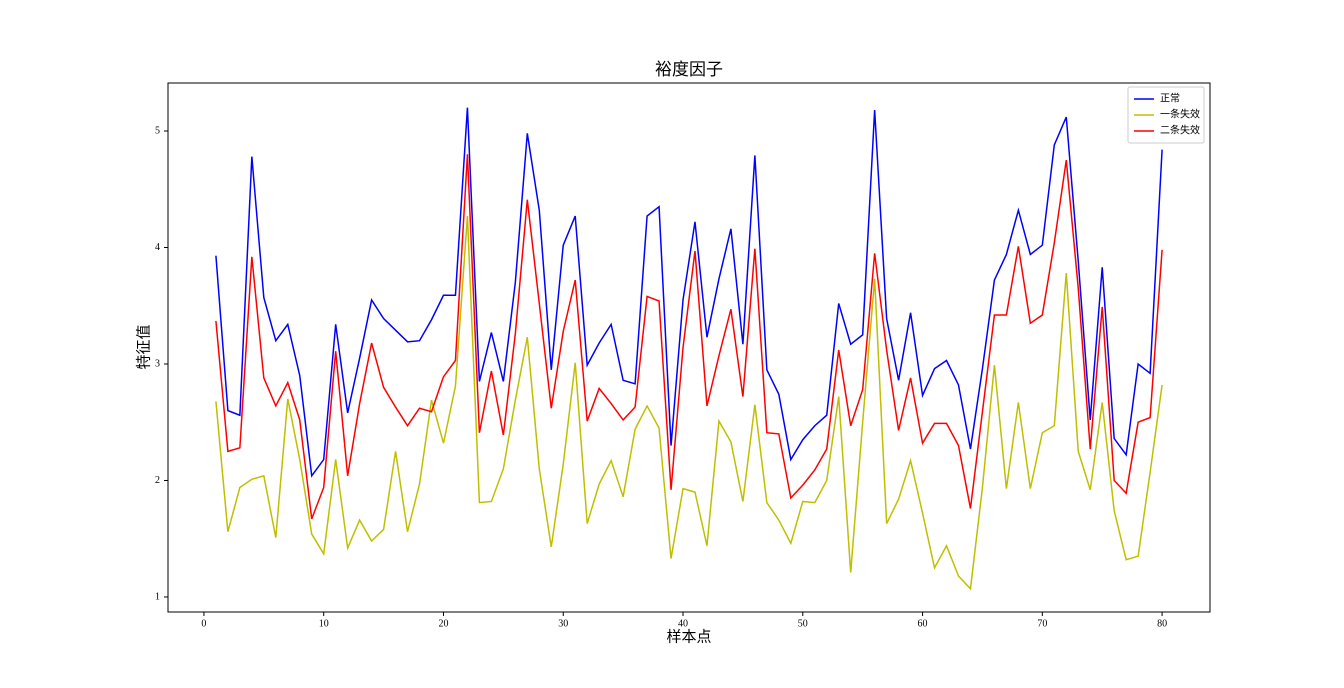 Image resolution: width=1344 pixels, height=688 pixels. I want to click on chart-title: 裕度因子, so click(689, 69).